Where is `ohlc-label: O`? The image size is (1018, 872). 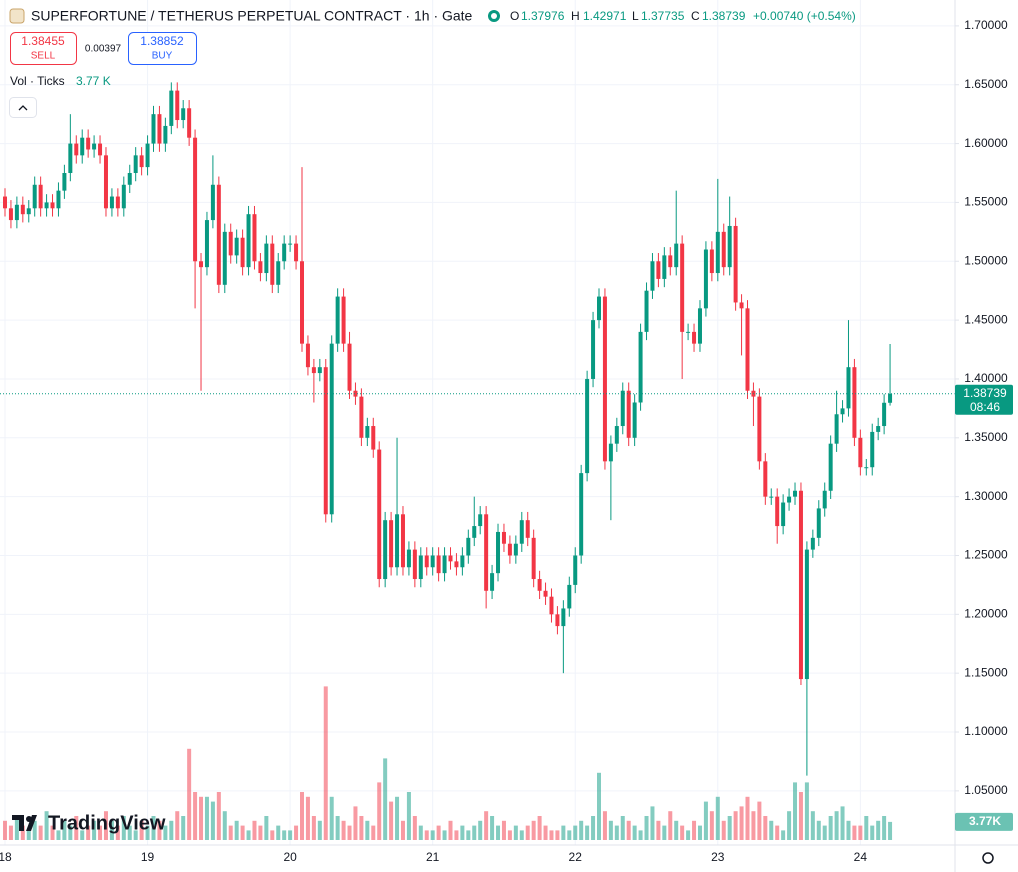
ohlc-label: O is located at coordinates (514, 16).